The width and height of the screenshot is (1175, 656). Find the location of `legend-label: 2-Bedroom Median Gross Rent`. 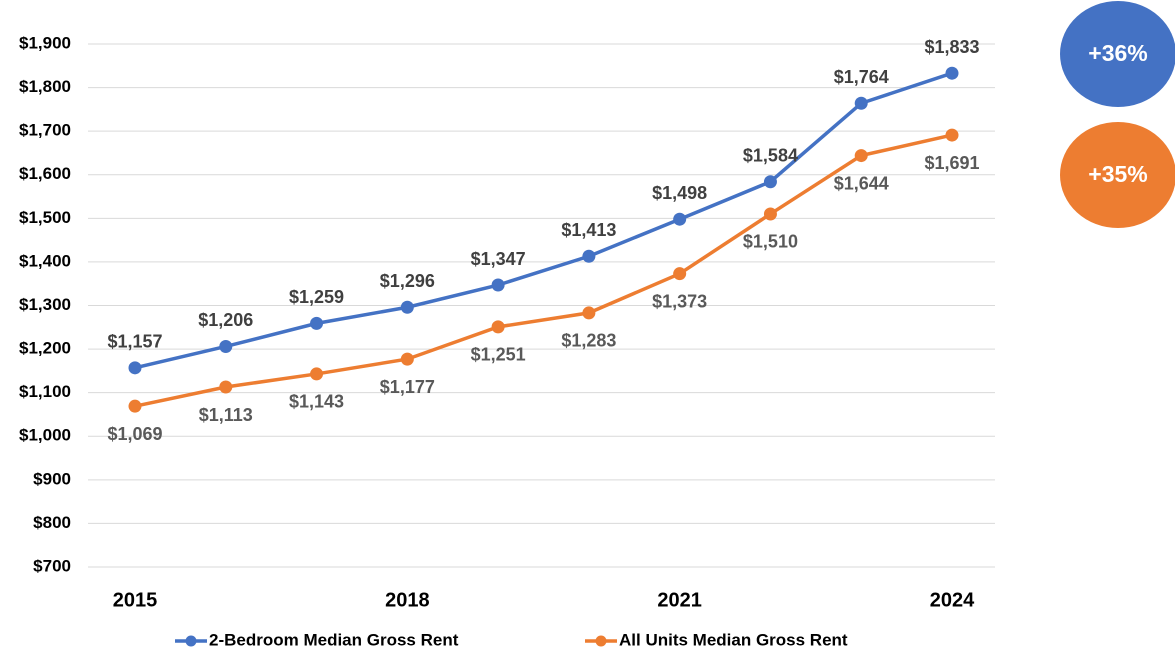

legend-label: 2-Bedroom Median Gross Rent is located at coordinates (334, 639).